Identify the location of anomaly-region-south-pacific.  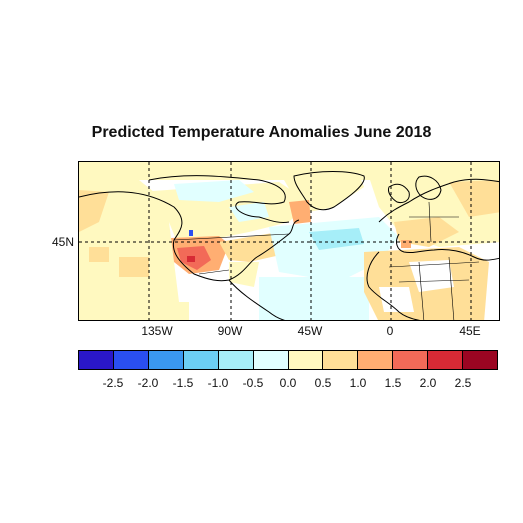
(134, 311).